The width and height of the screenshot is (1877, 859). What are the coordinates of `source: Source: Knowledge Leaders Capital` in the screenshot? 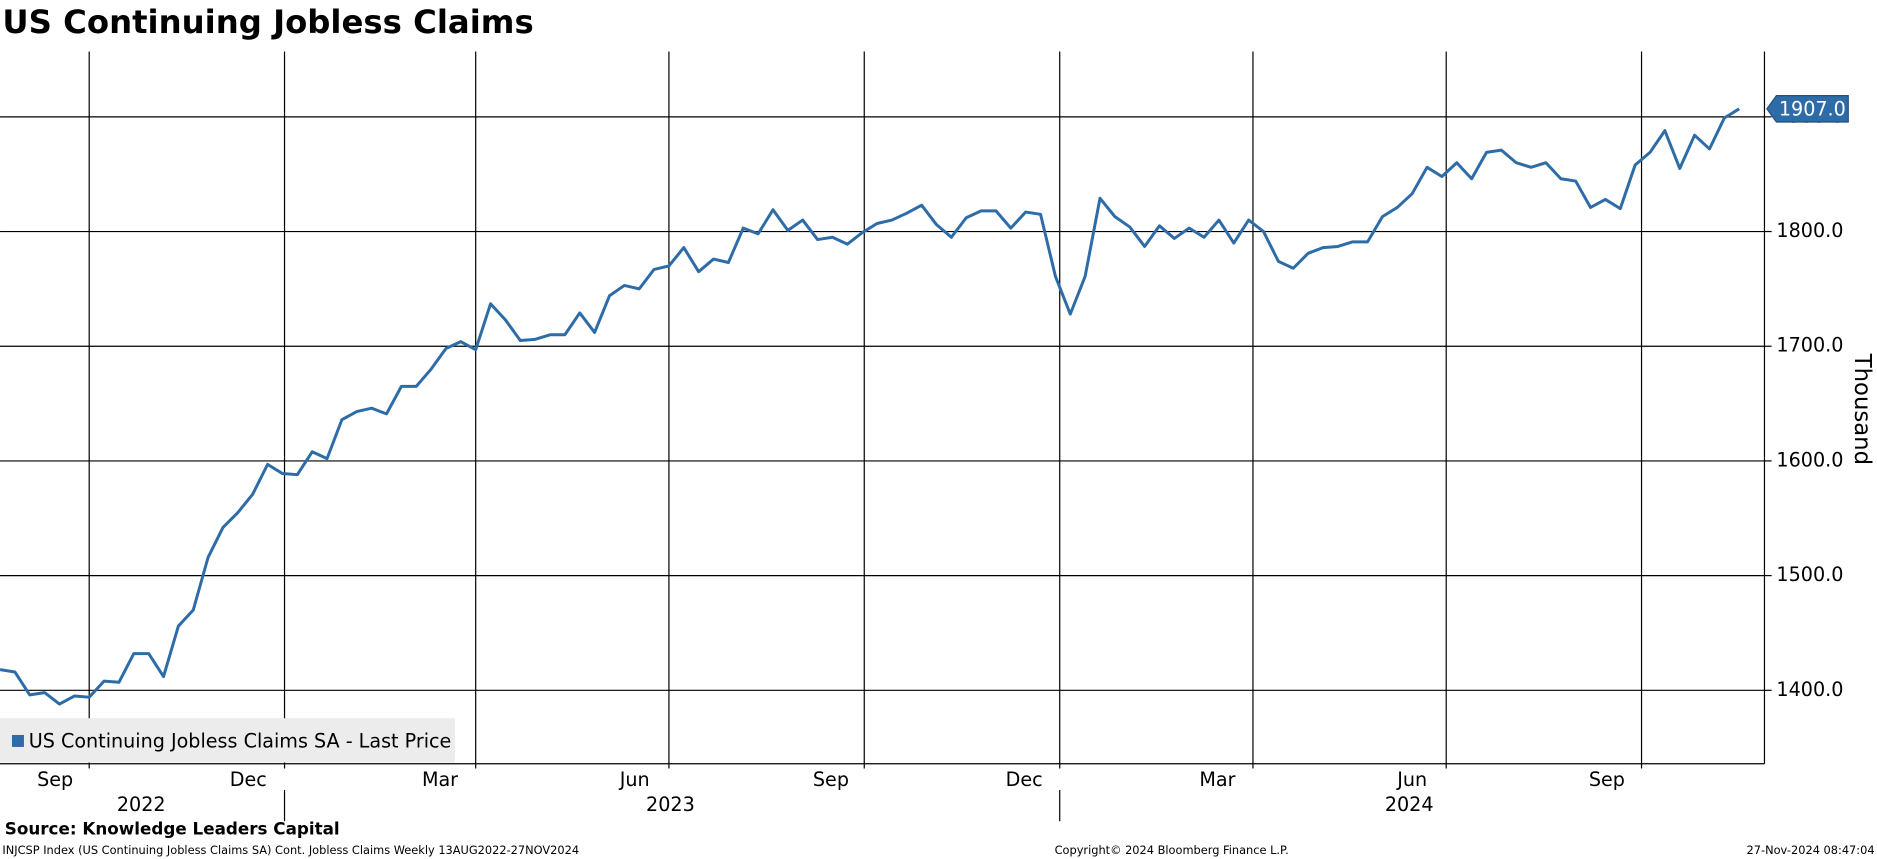 It's located at (172, 829).